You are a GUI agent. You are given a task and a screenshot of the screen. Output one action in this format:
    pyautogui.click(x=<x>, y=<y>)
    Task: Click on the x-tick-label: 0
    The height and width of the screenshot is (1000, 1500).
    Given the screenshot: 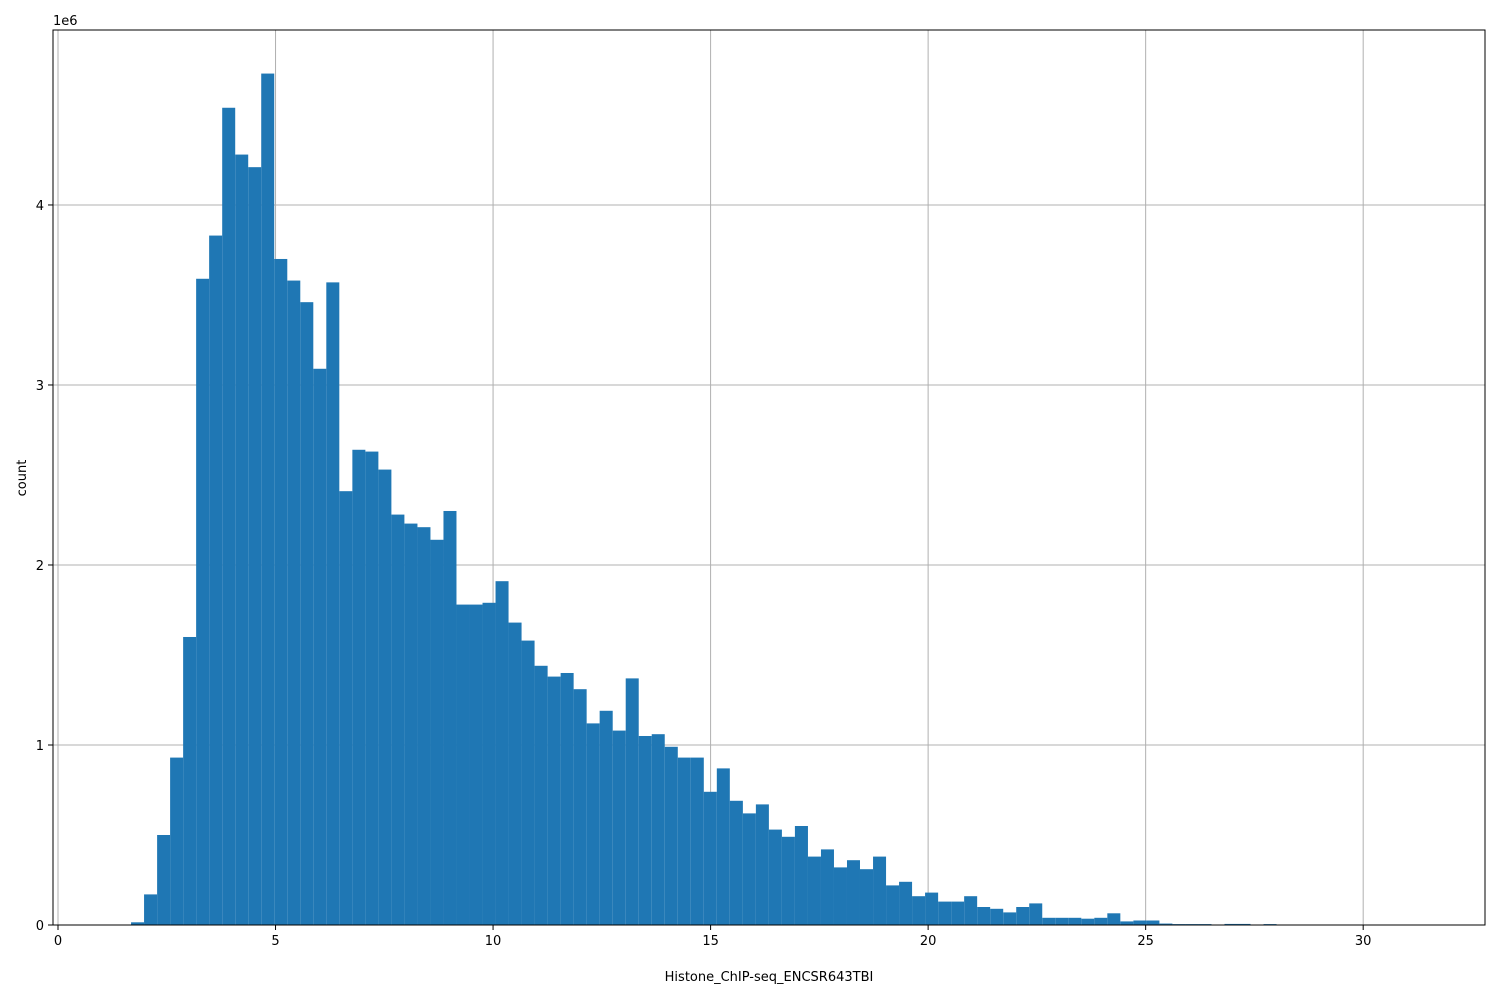 What is the action you would take?
    pyautogui.click(x=58, y=941)
    